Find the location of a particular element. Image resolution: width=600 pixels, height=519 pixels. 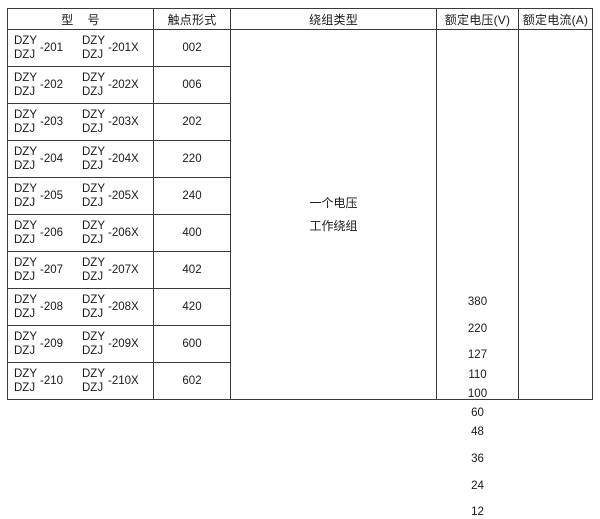

model-suffix: -203X is located at coordinates (123, 122).